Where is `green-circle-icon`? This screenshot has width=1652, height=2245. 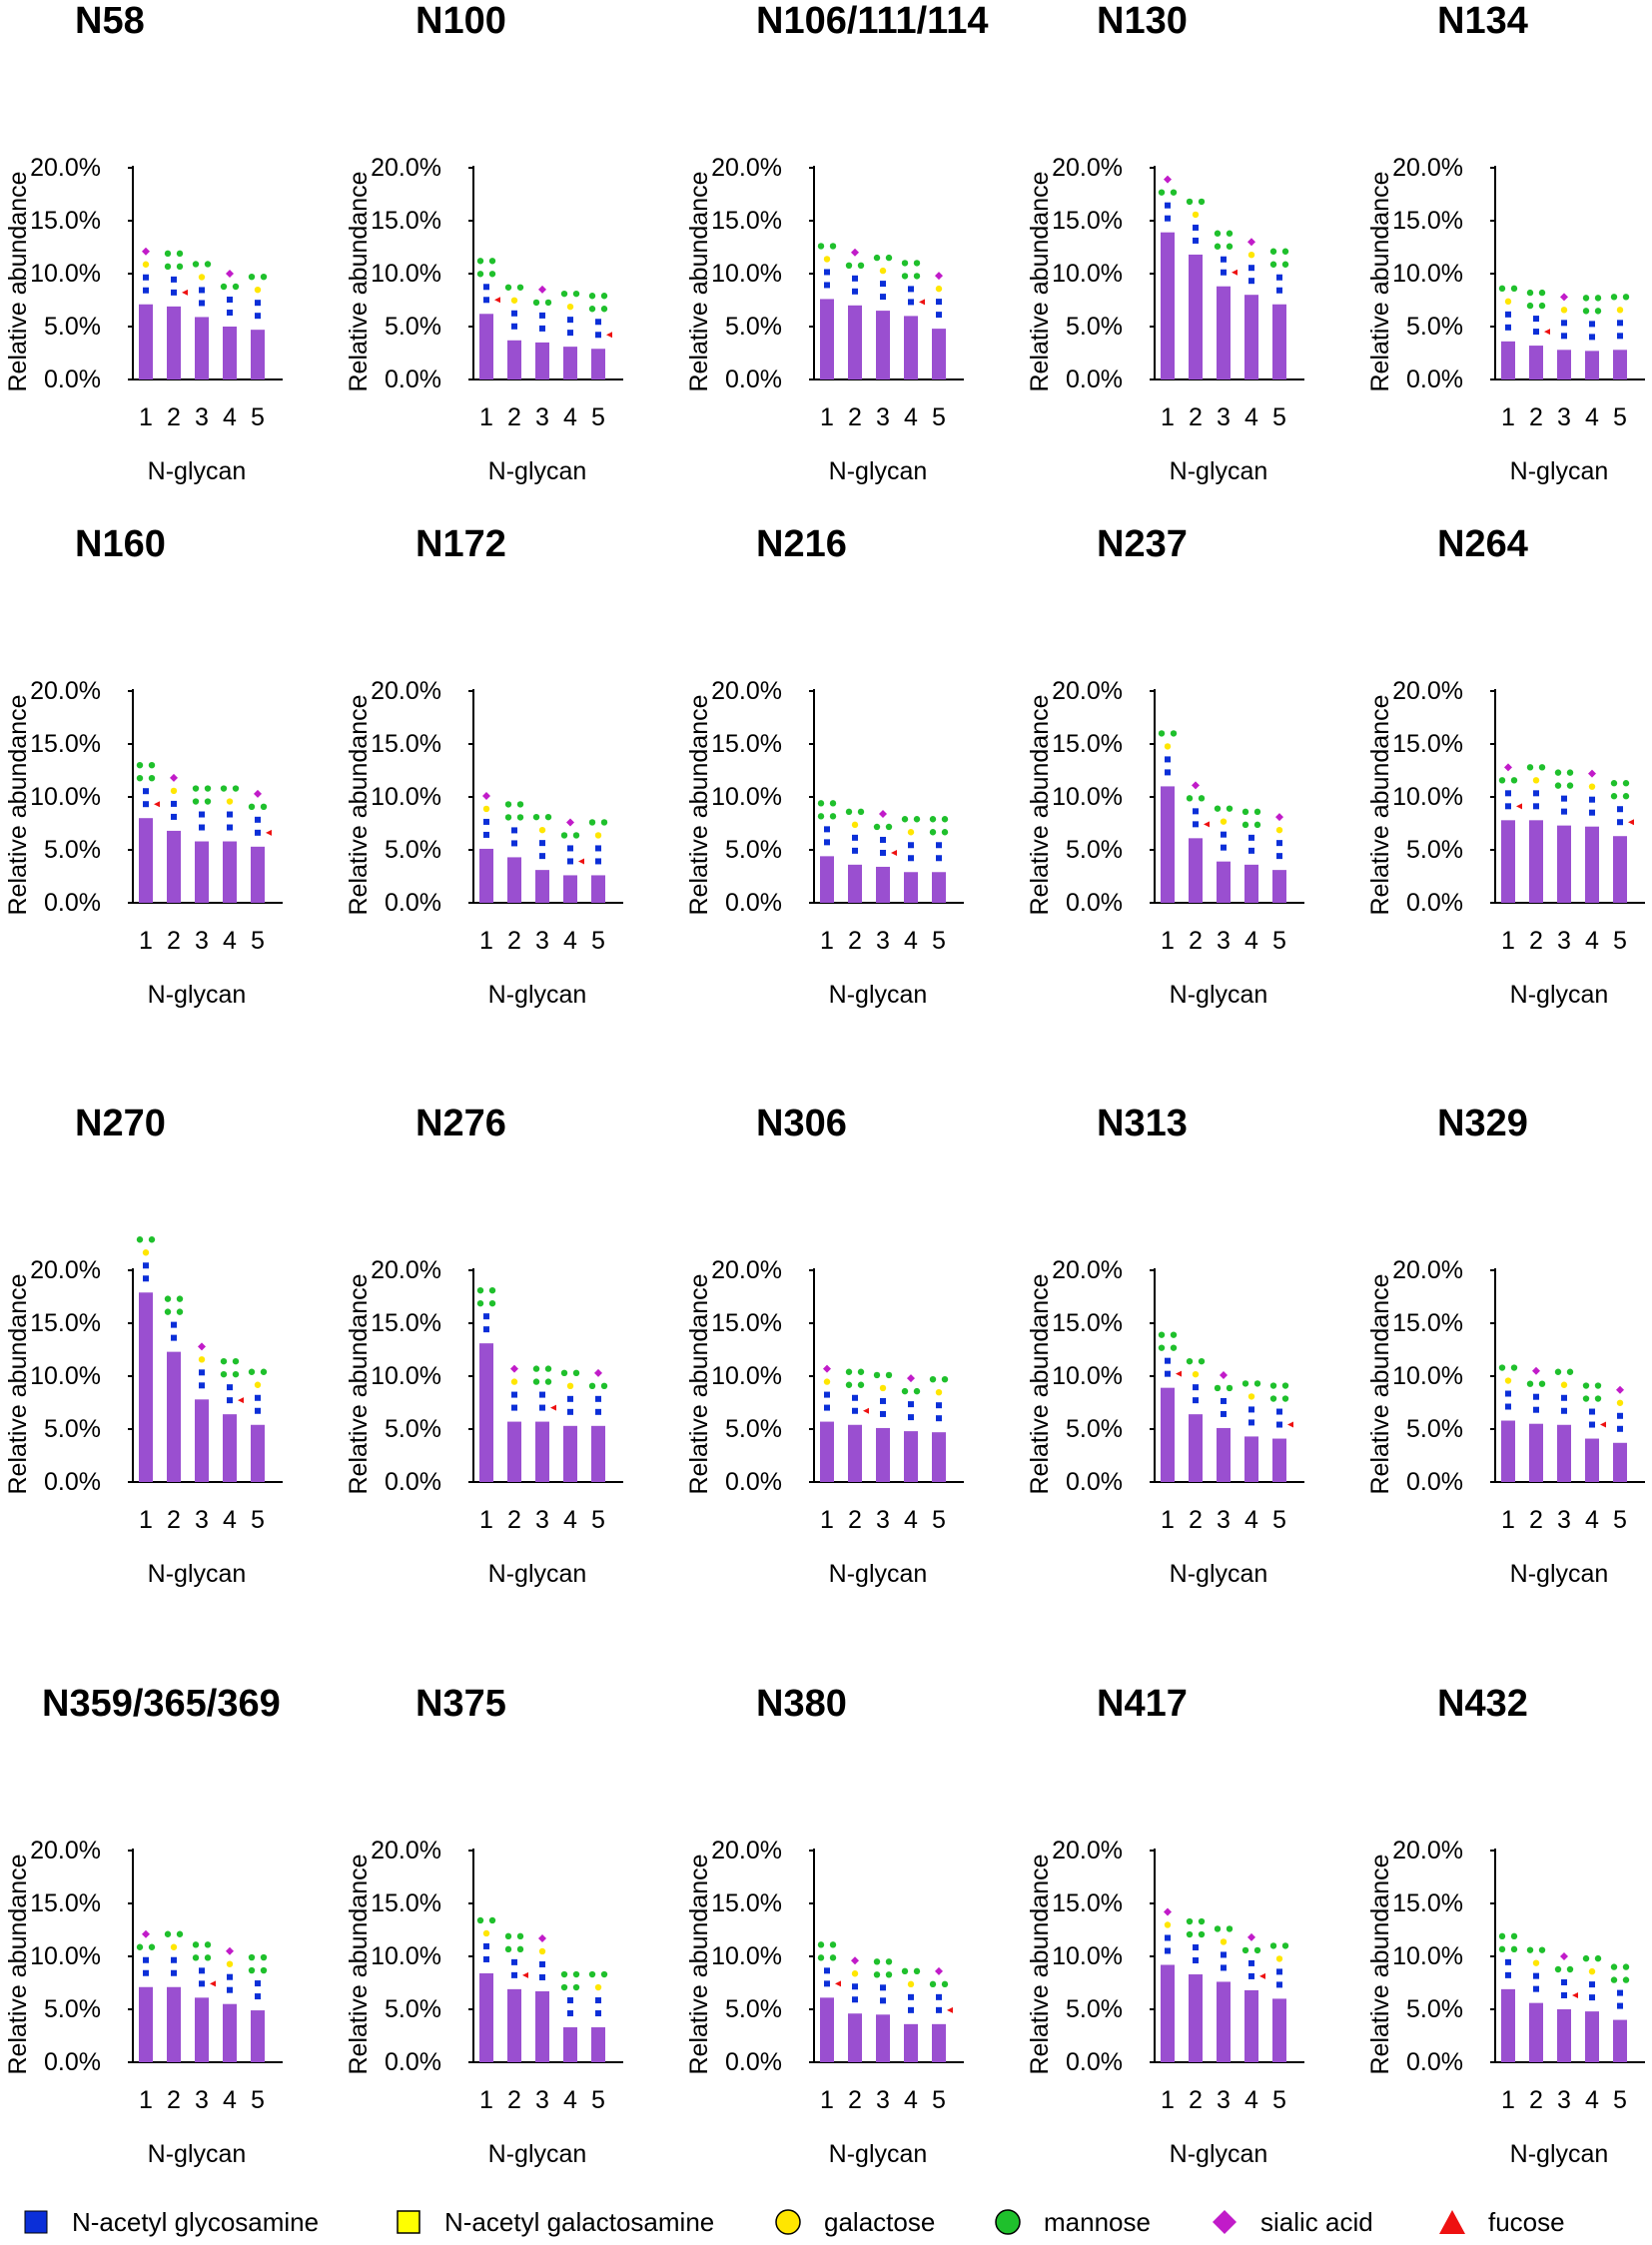 green-circle-icon is located at coordinates (1008, 2222).